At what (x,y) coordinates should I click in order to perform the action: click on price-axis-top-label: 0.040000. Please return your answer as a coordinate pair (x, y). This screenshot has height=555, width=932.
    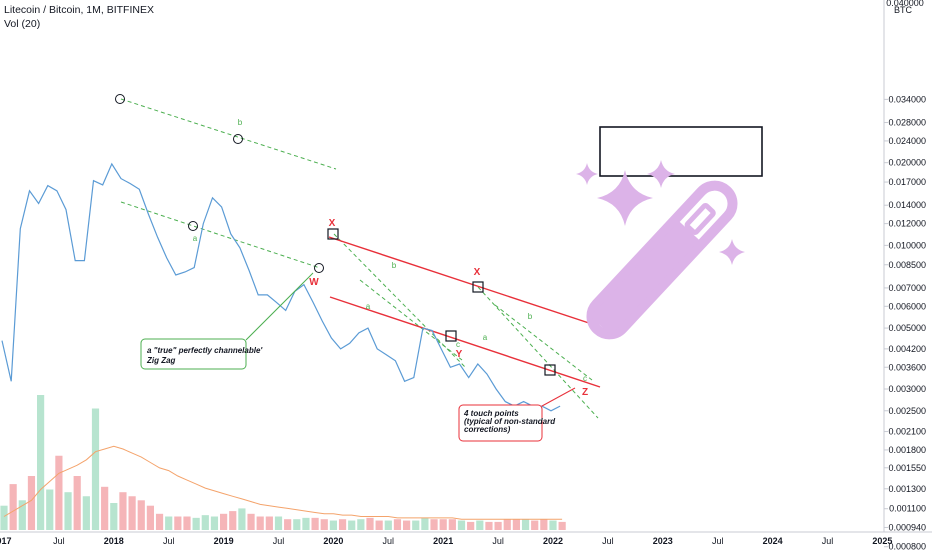
    Looking at the image, I should click on (905, 4).